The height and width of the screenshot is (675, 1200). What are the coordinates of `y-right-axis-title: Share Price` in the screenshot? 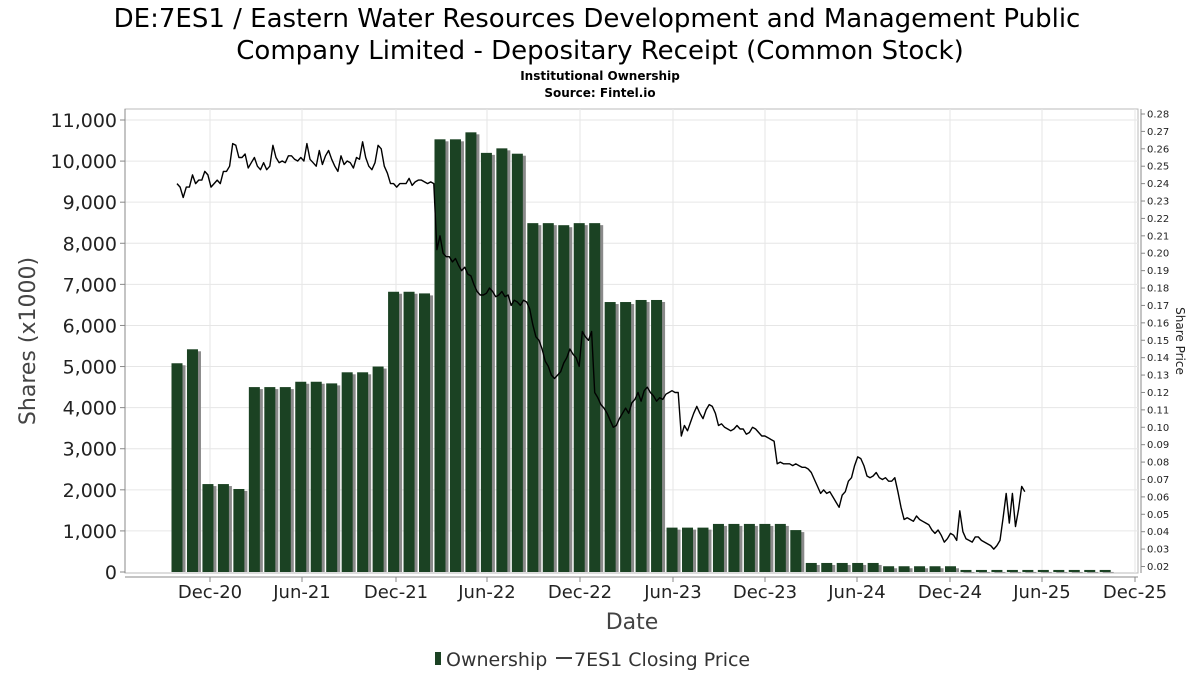 It's located at (1180, 341).